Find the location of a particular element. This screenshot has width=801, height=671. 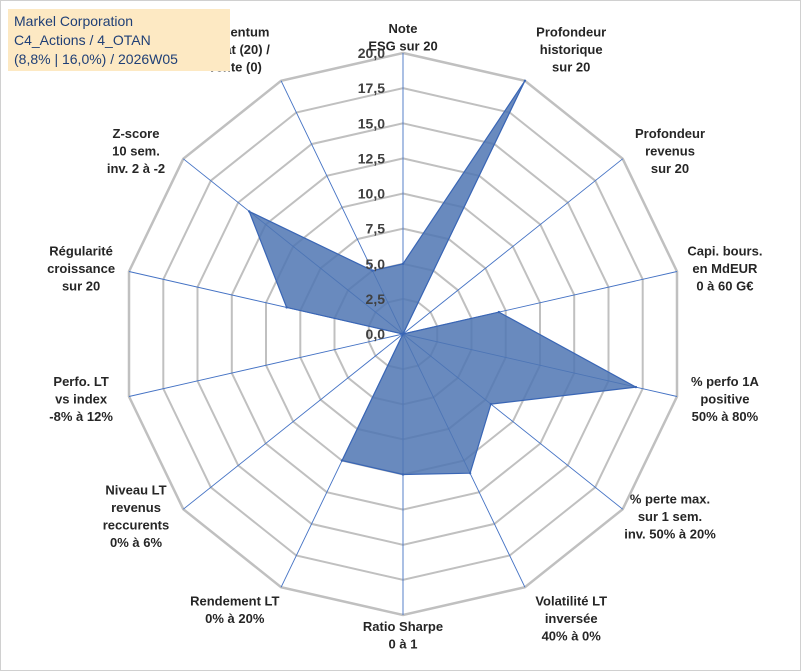

tick-label: 20,0 is located at coordinates (371, 53).